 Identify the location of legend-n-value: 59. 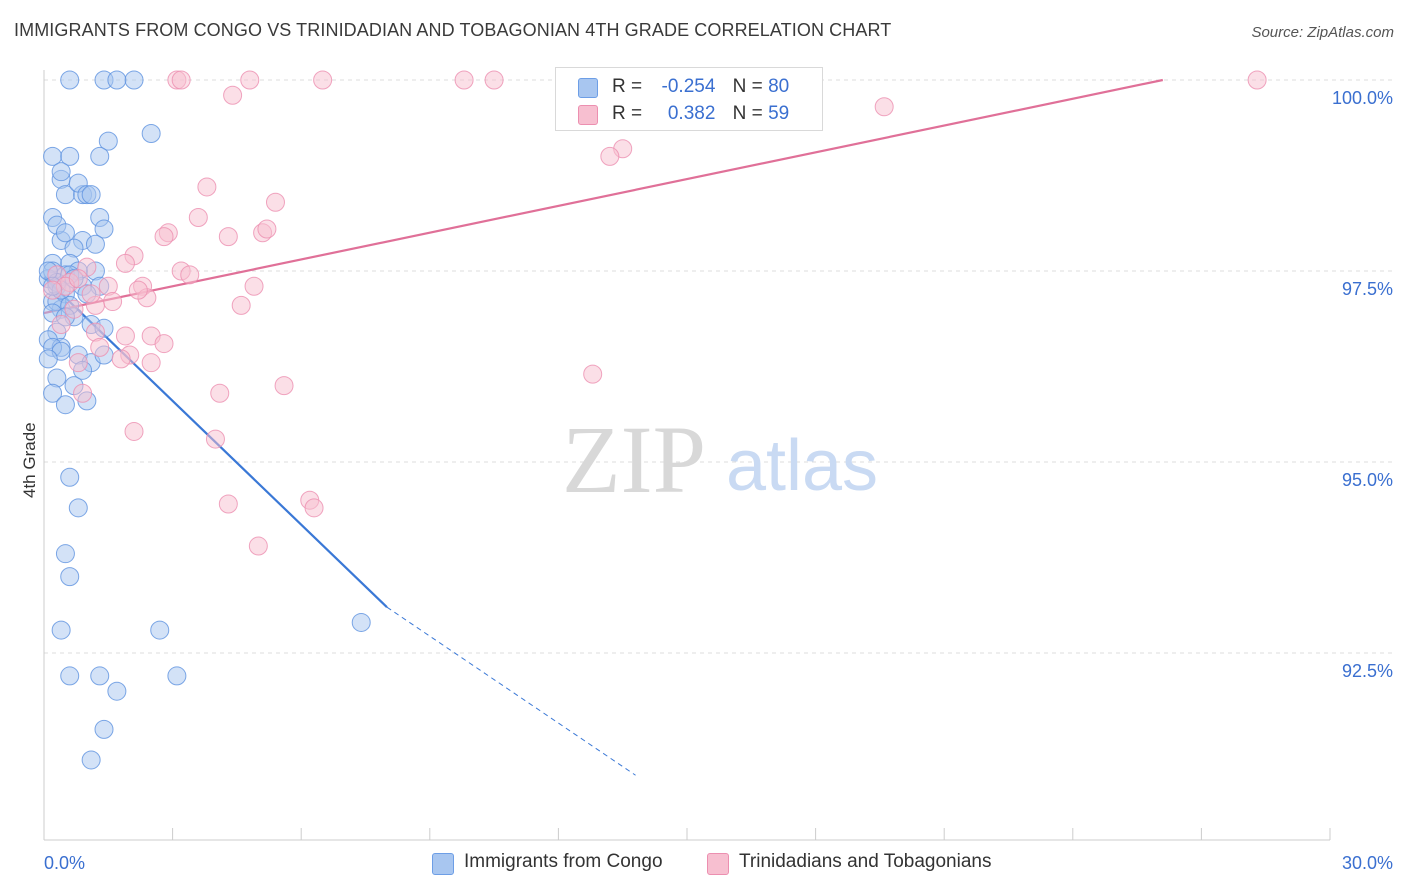
(779, 113).